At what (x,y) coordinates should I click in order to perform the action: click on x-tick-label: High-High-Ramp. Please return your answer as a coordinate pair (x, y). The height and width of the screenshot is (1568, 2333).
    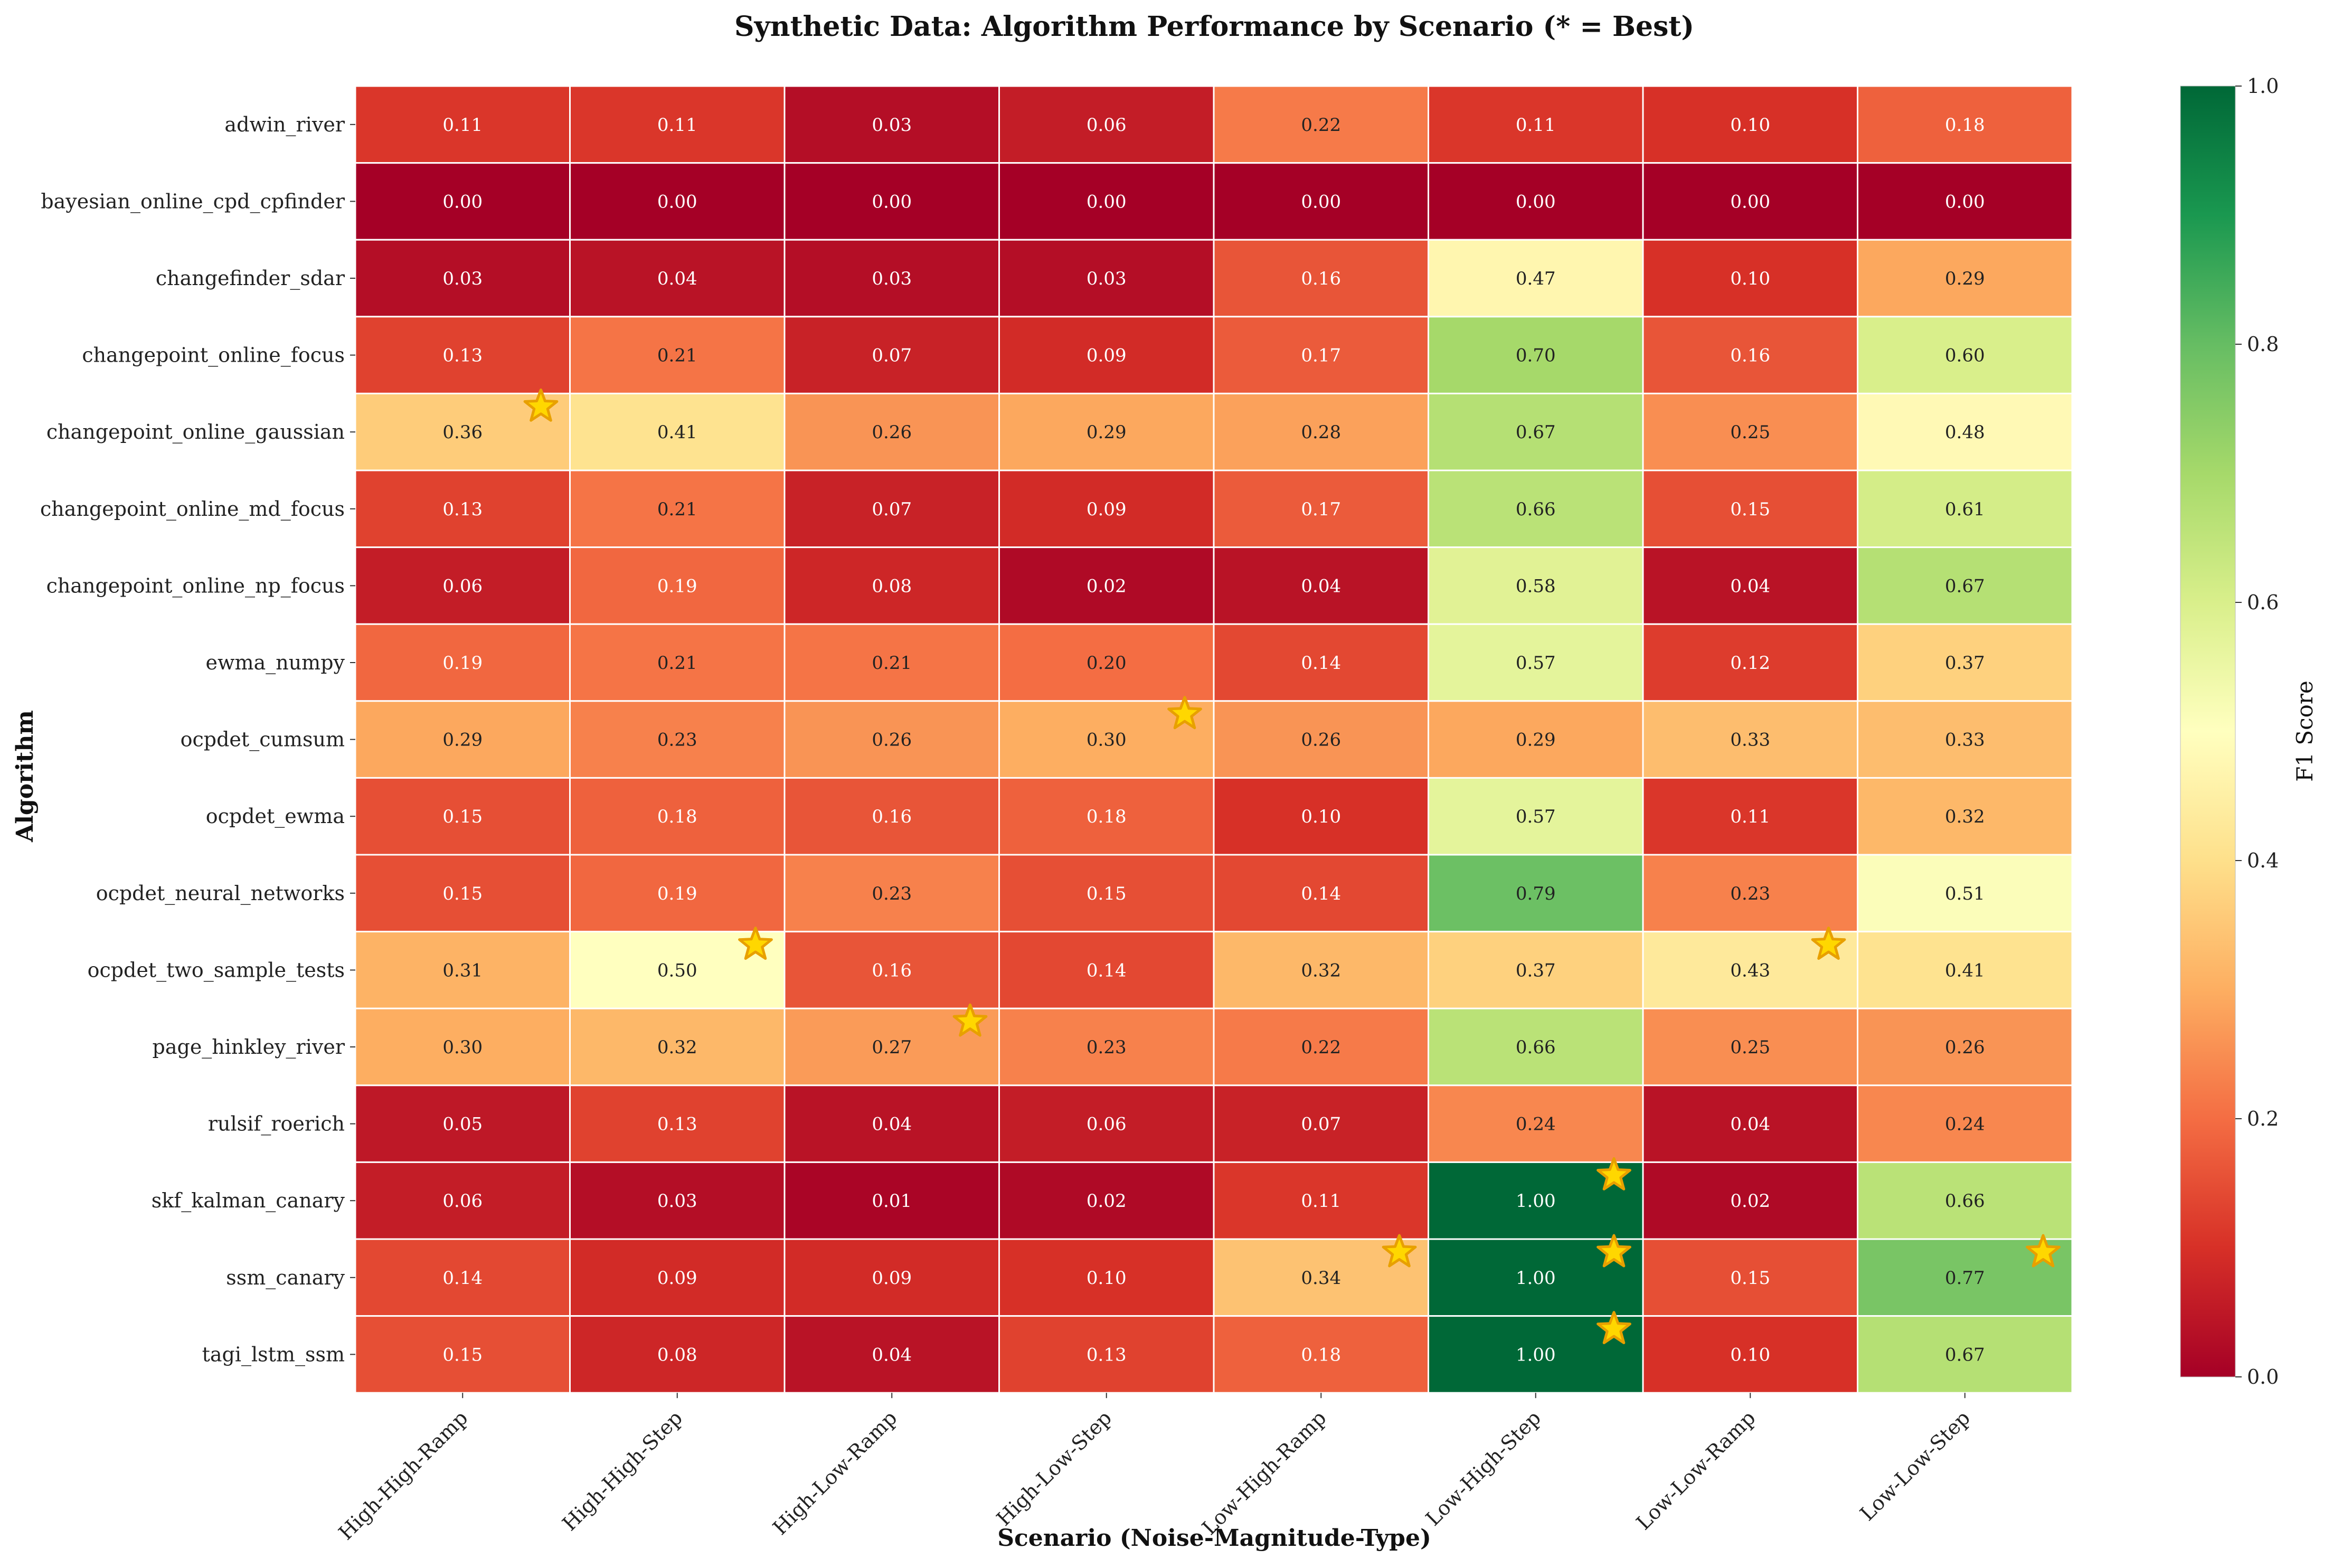
    Looking at the image, I should click on (403, 1475).